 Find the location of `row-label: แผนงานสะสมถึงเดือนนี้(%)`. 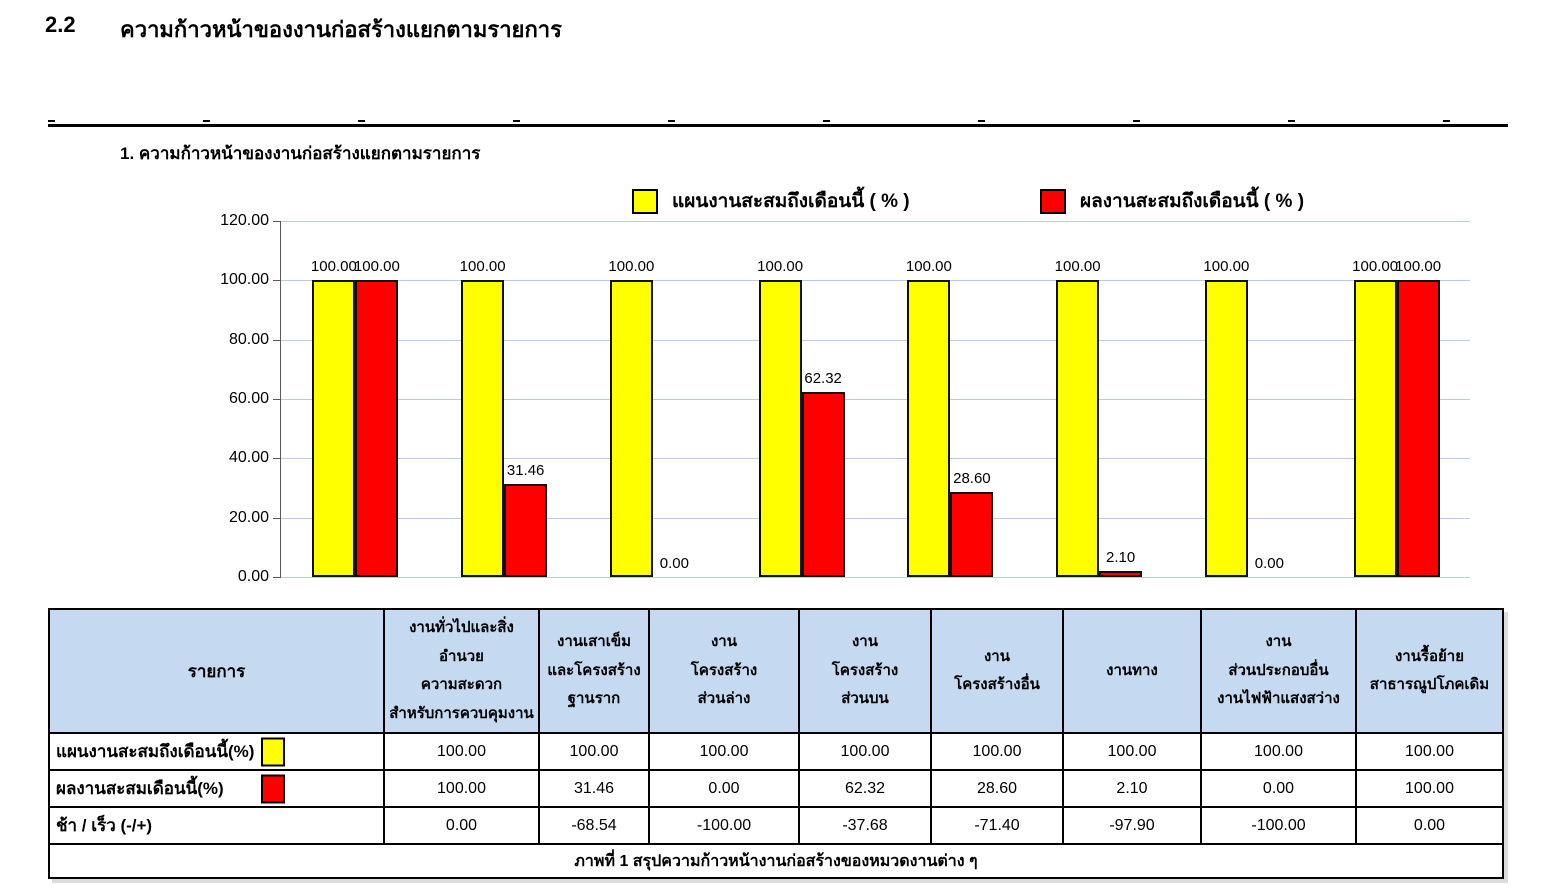

row-label: แผนงานสะสมถึงเดือนนี้(%) is located at coordinates (216, 751).